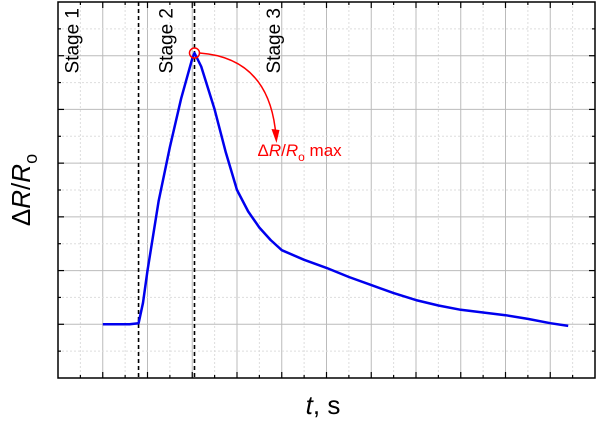 The height and width of the screenshot is (425, 605). Describe the element at coordinates (299, 152) in the screenshot. I see `annotation-label: ΔR/Ro max` at that location.